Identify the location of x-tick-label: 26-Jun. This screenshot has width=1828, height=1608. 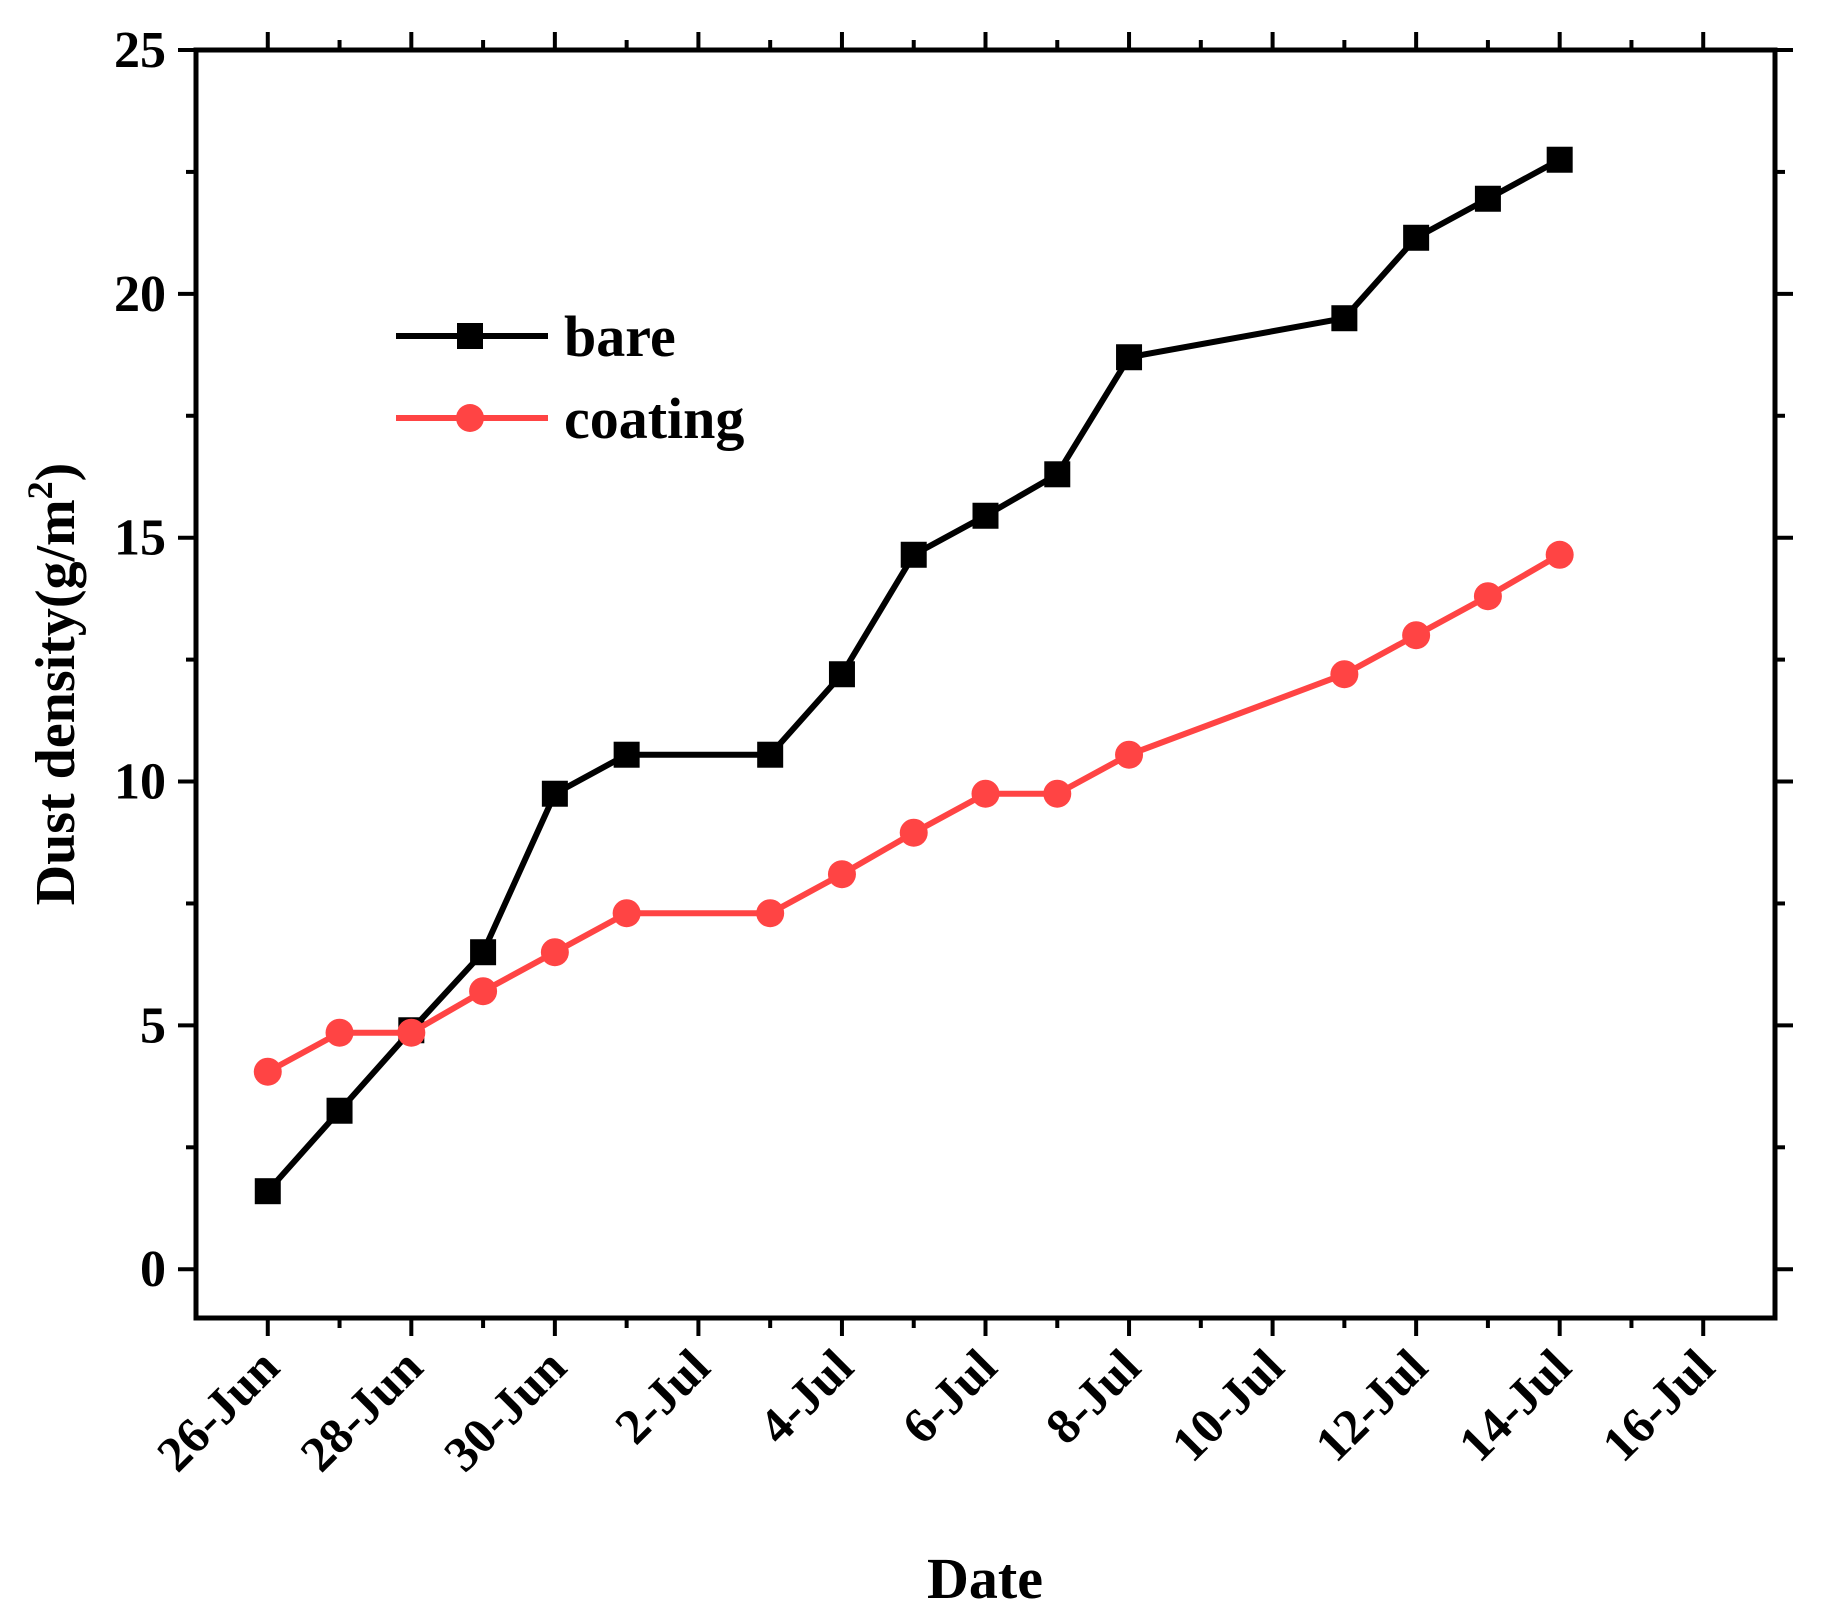
(218, 1410).